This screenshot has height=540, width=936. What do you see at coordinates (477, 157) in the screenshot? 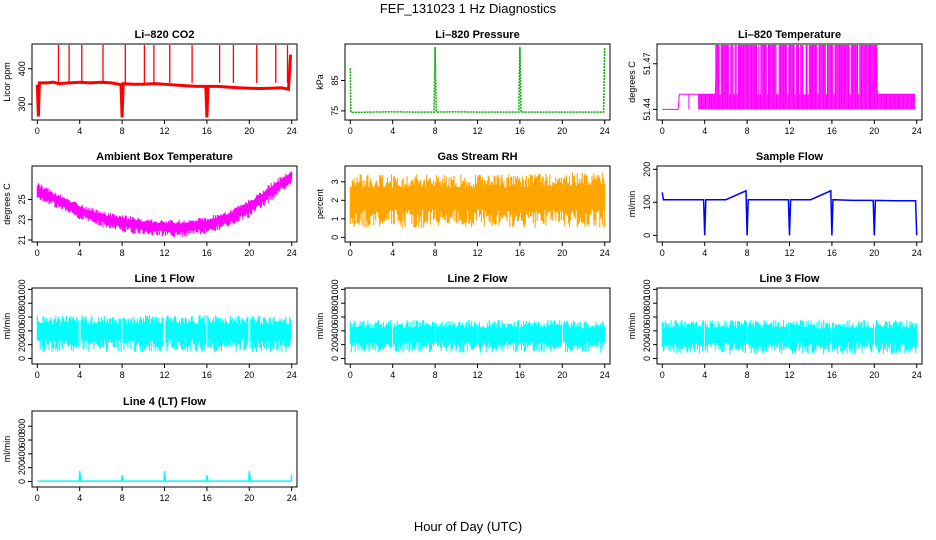
I see `panel-title: Gas Stream RH` at bounding box center [477, 157].